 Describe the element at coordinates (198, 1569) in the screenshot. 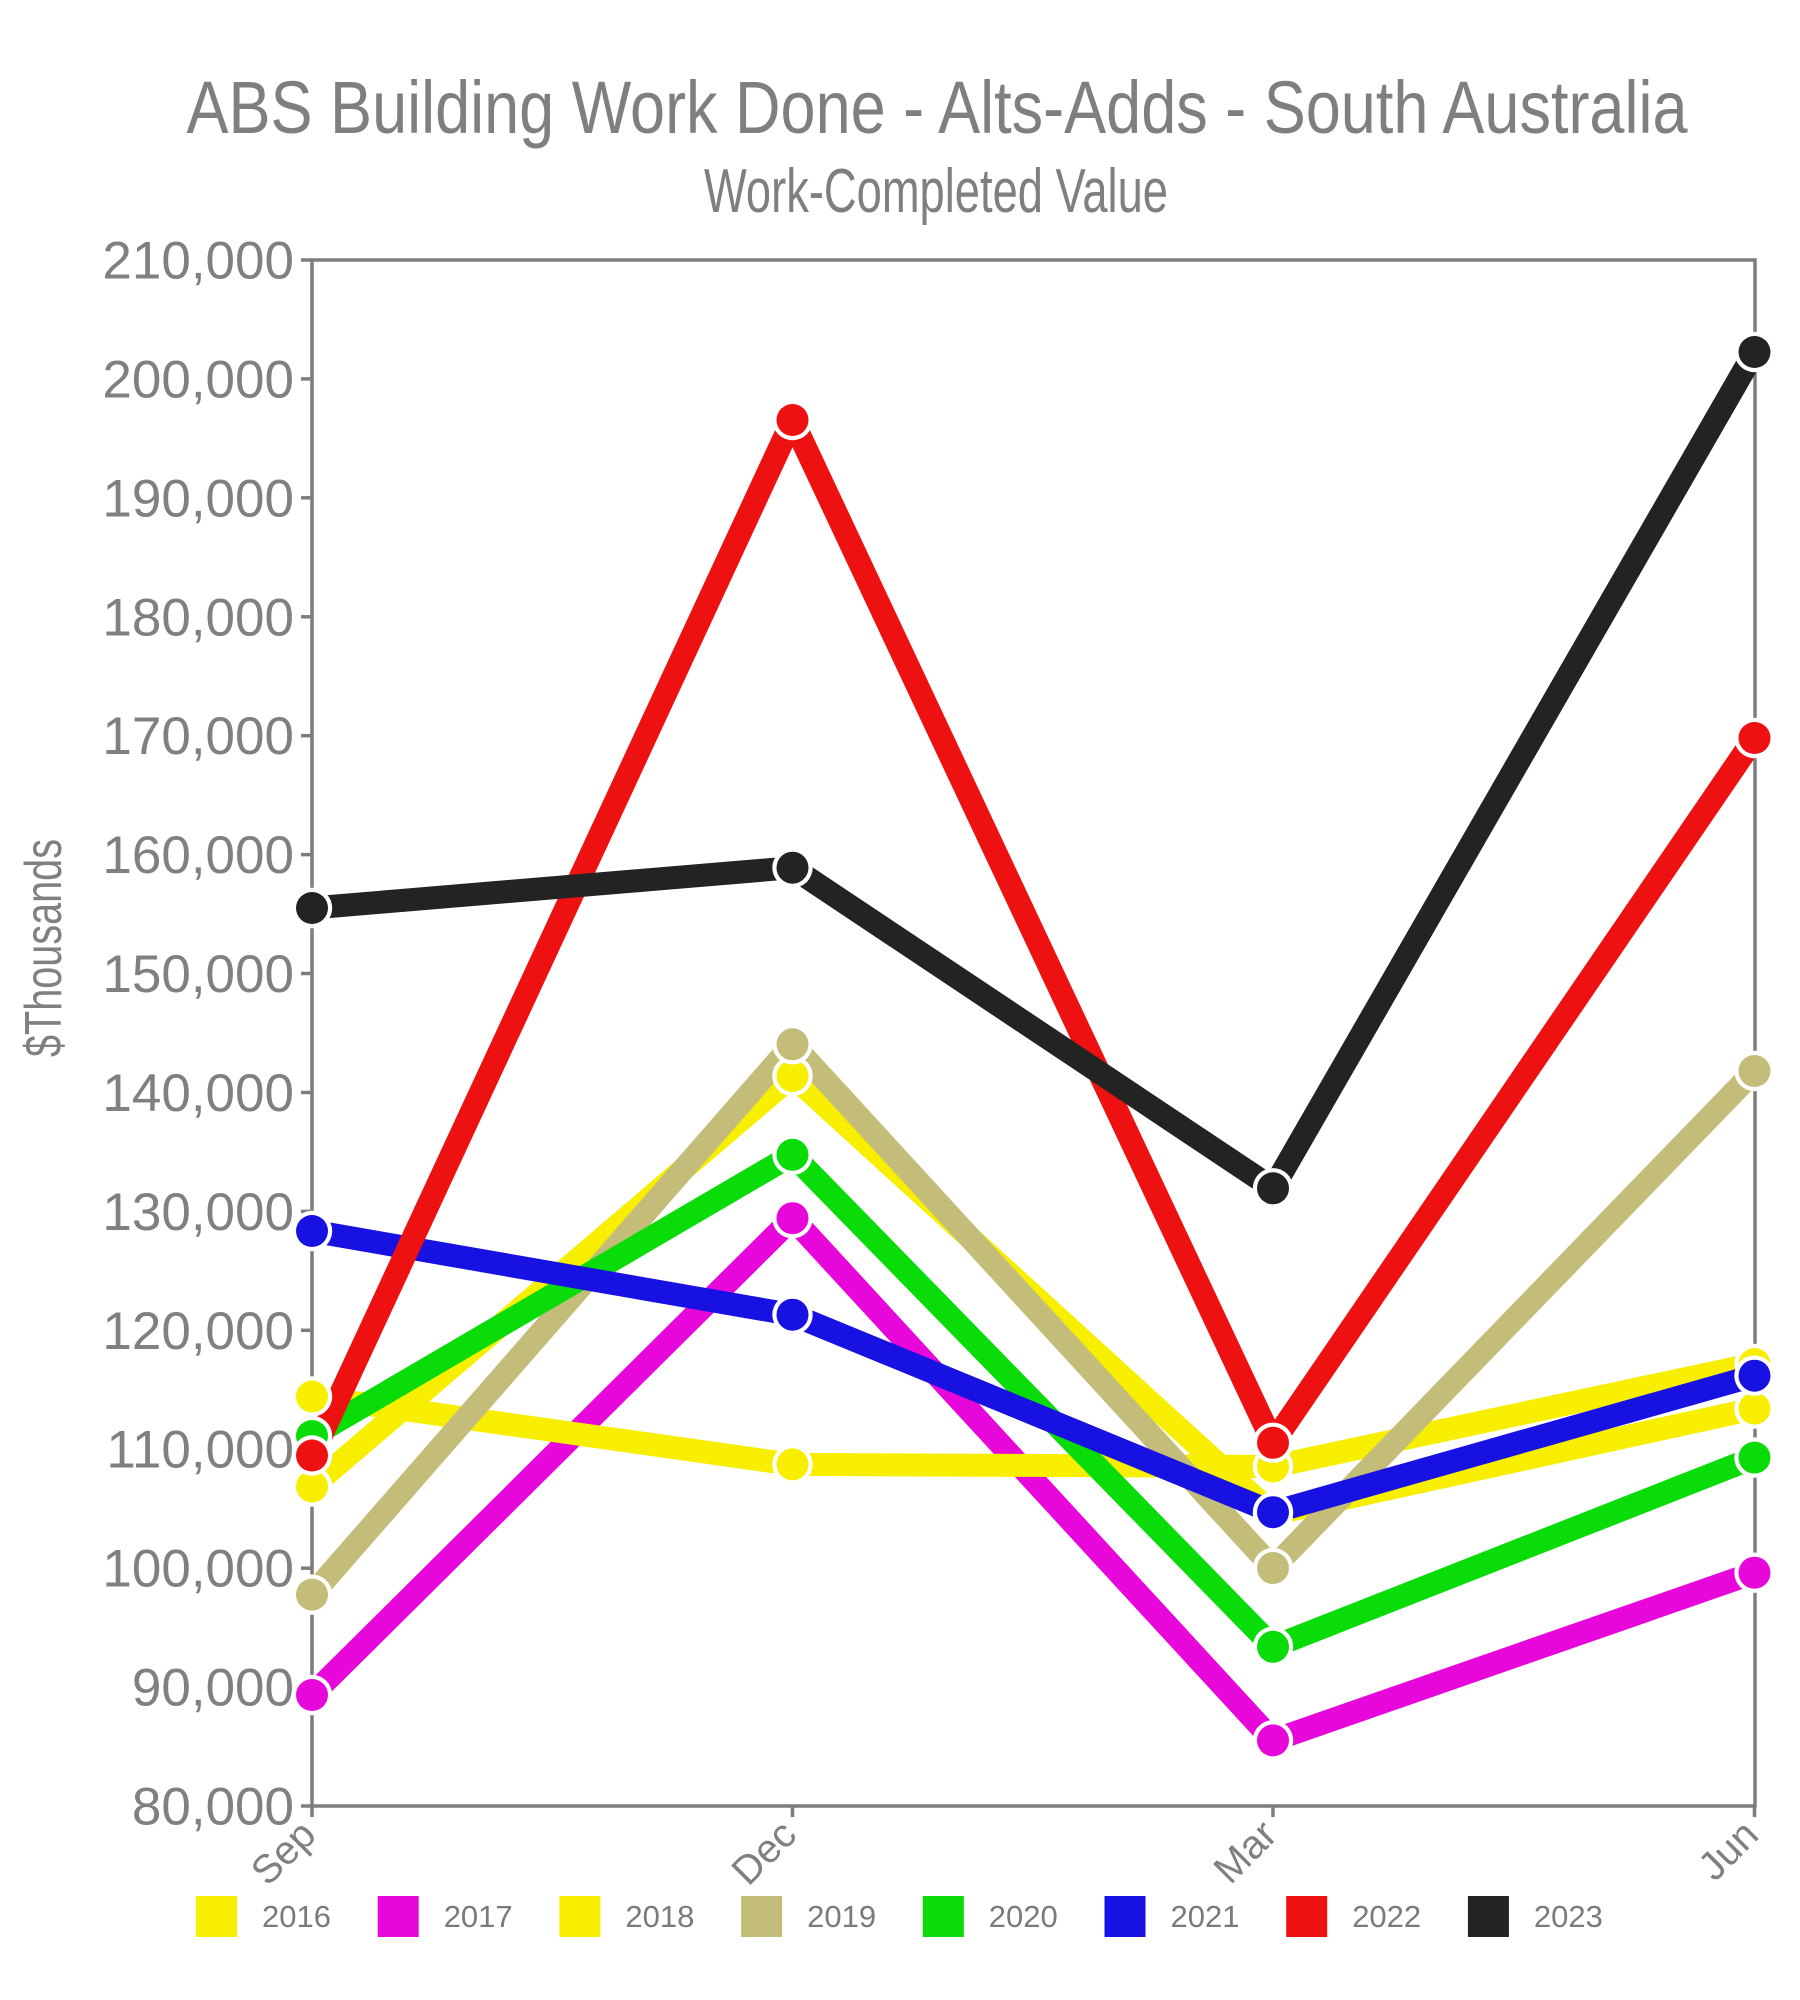

I see `svg-text: 100,000` at that location.